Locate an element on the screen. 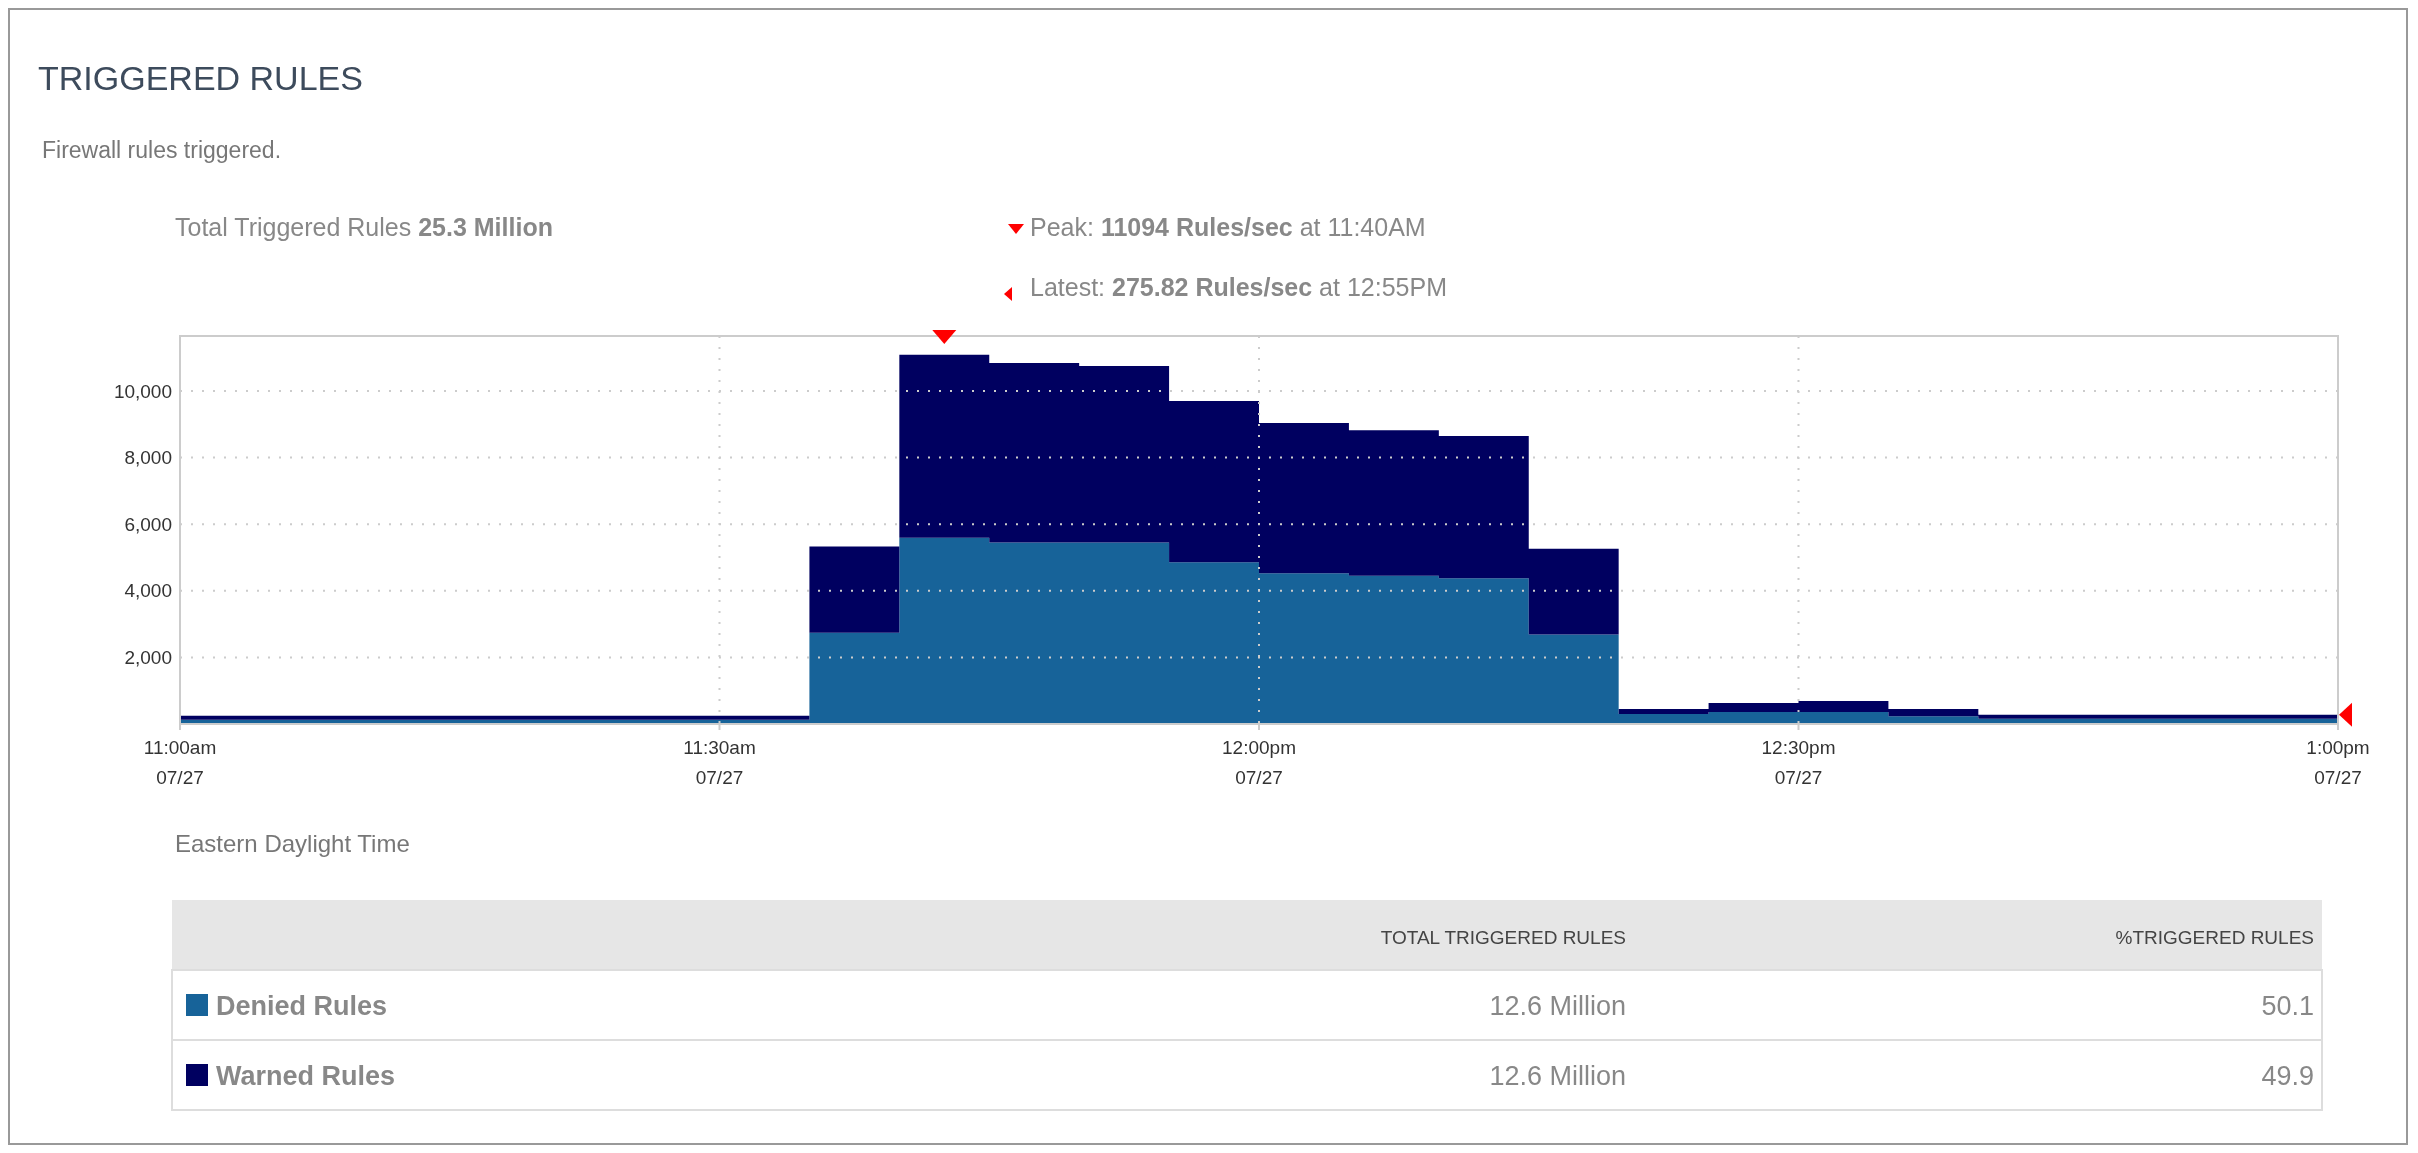  text: Latest: 275.82 Rules/sec at 12:55PM is located at coordinates (1238, 287).